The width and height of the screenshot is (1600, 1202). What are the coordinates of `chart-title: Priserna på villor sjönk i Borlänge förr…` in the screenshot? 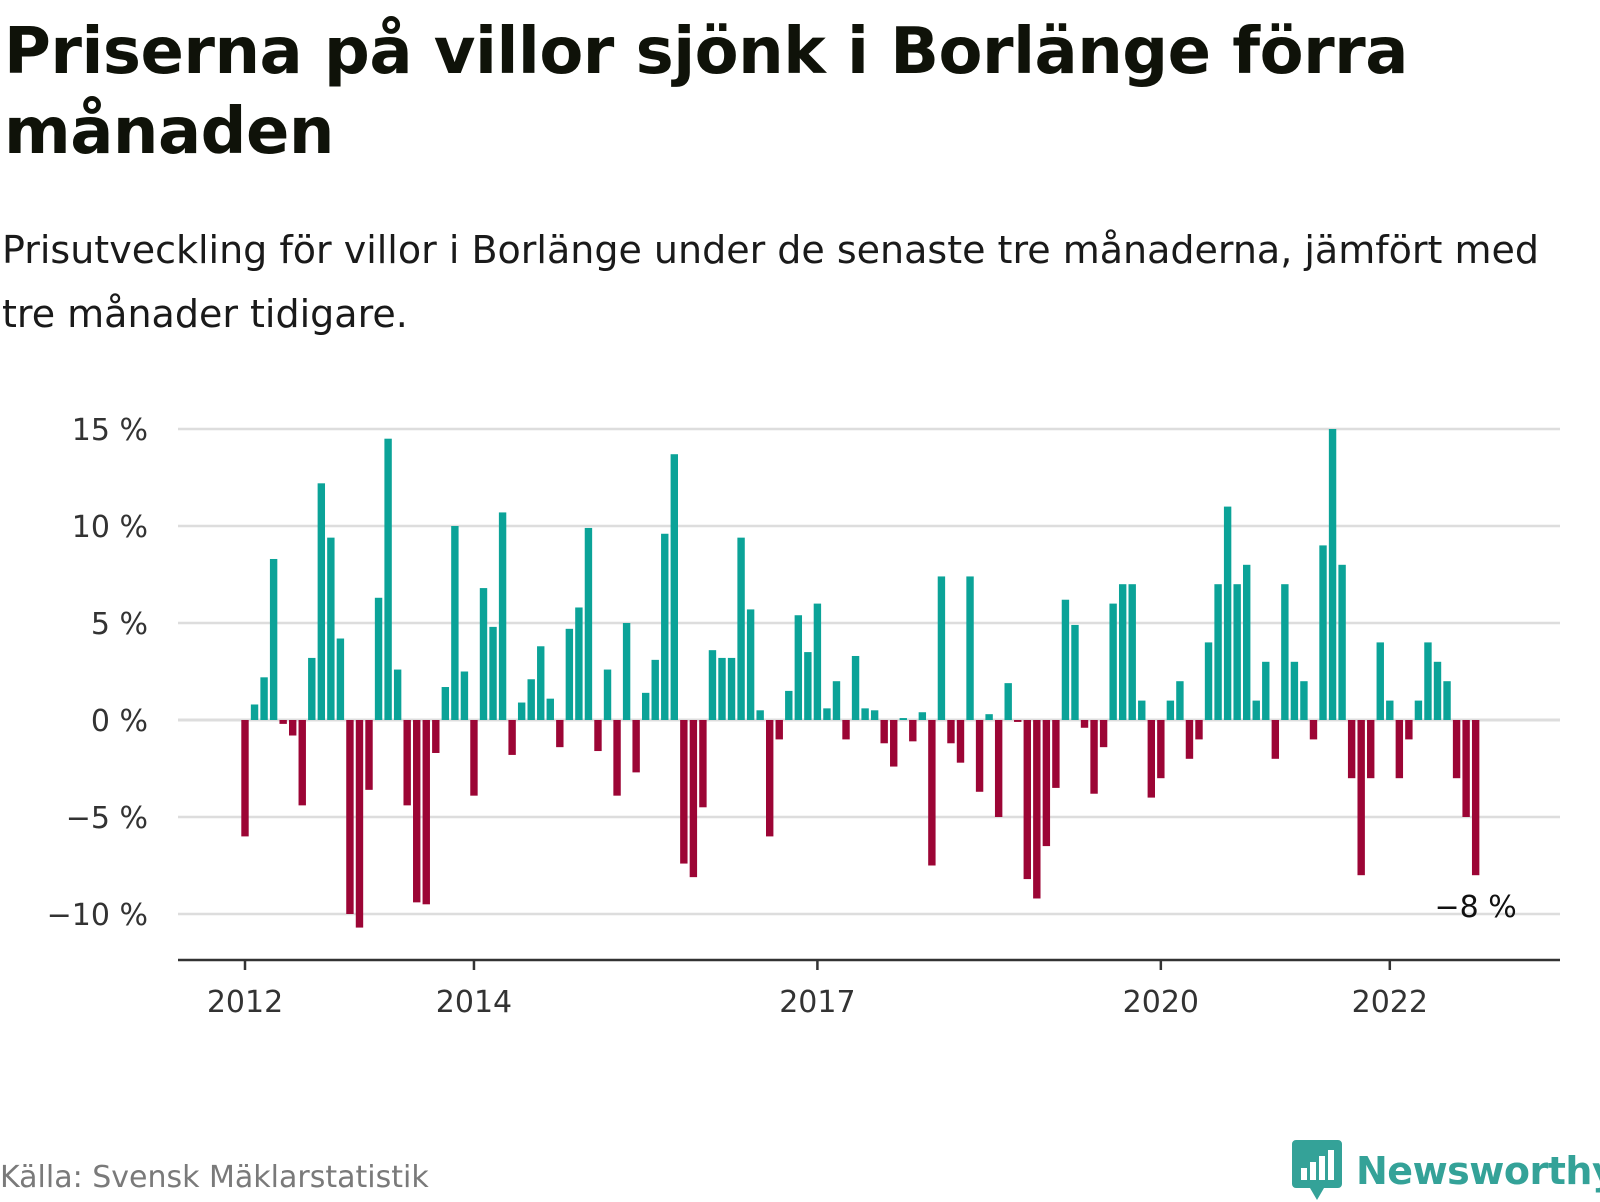 It's located at (706, 92).